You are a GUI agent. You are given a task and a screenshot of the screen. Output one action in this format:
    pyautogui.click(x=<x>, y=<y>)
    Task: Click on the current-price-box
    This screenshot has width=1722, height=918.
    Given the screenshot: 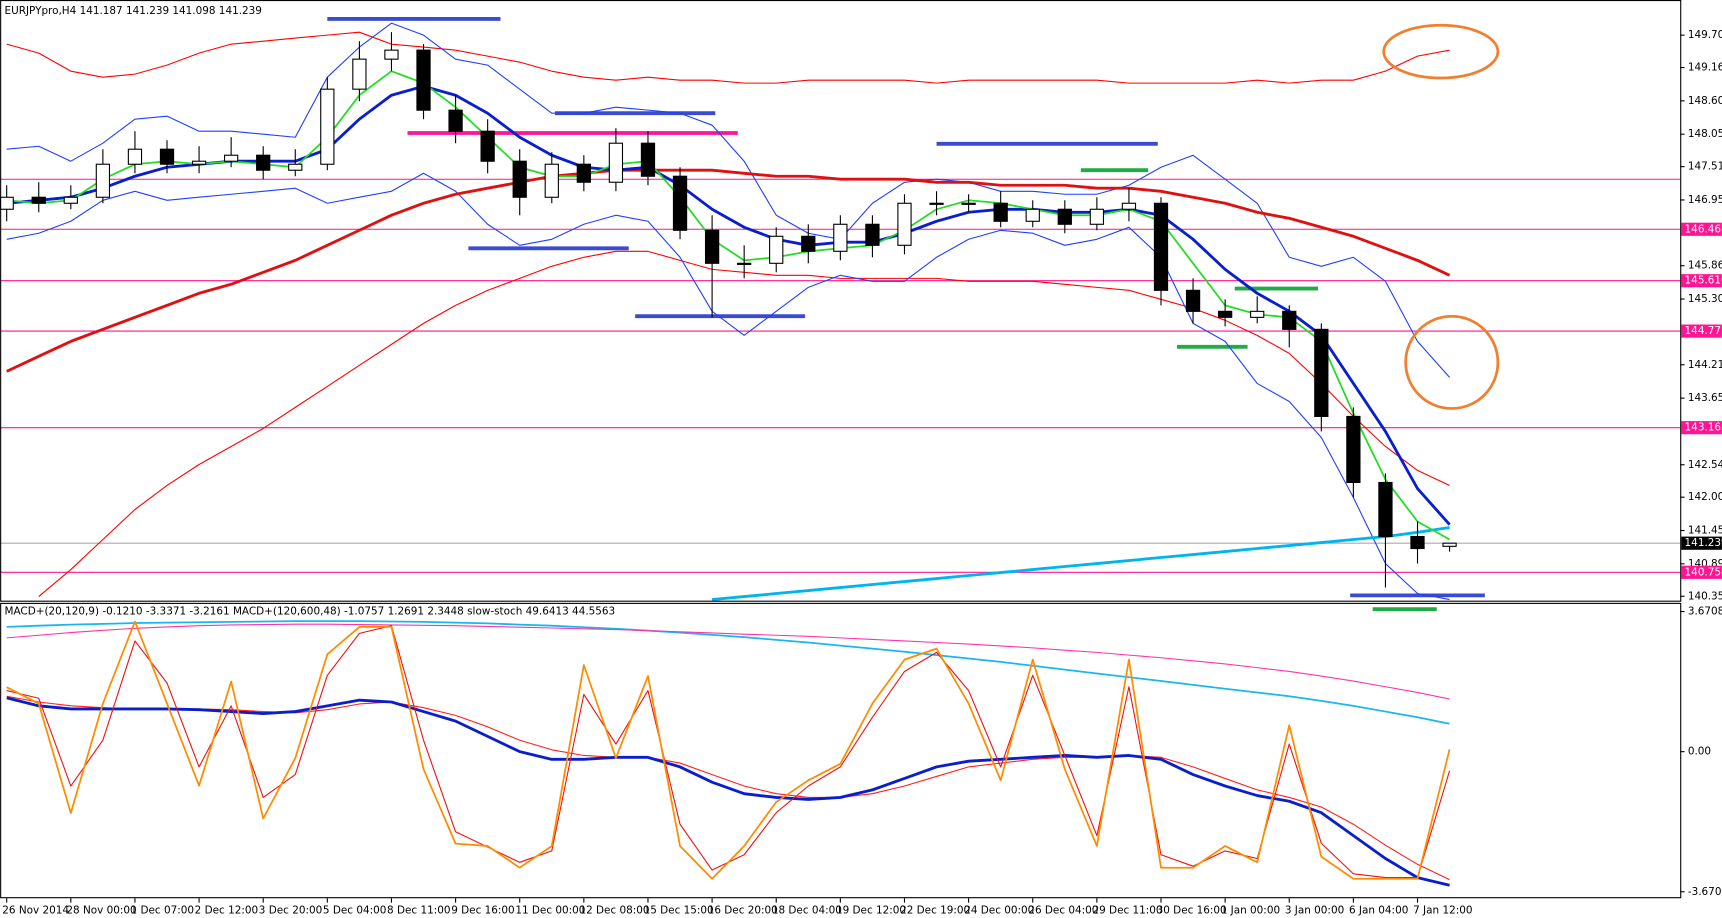 What is the action you would take?
    pyautogui.click(x=1701, y=543)
    